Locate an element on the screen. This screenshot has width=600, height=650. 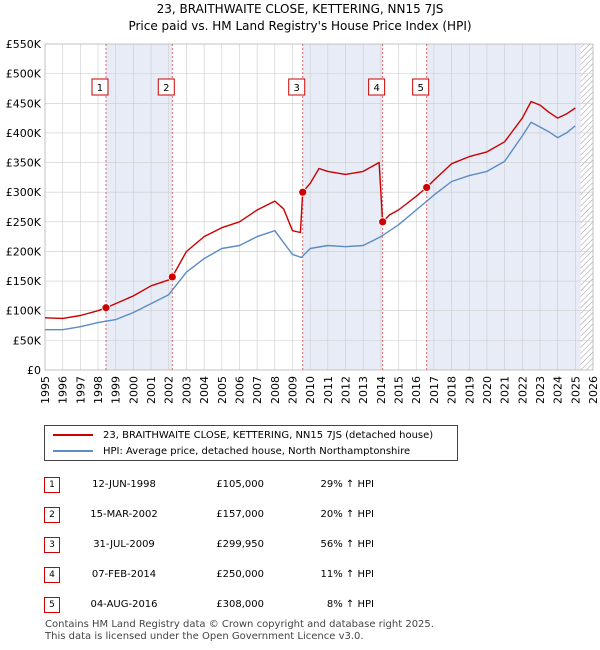
x-tick-label: 2014 is located at coordinates (381, 390).